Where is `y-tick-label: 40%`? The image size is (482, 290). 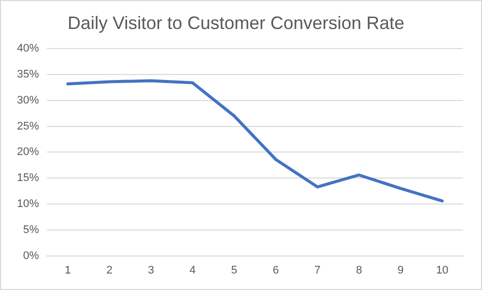
y-tick-label: 40% is located at coordinates (28, 48).